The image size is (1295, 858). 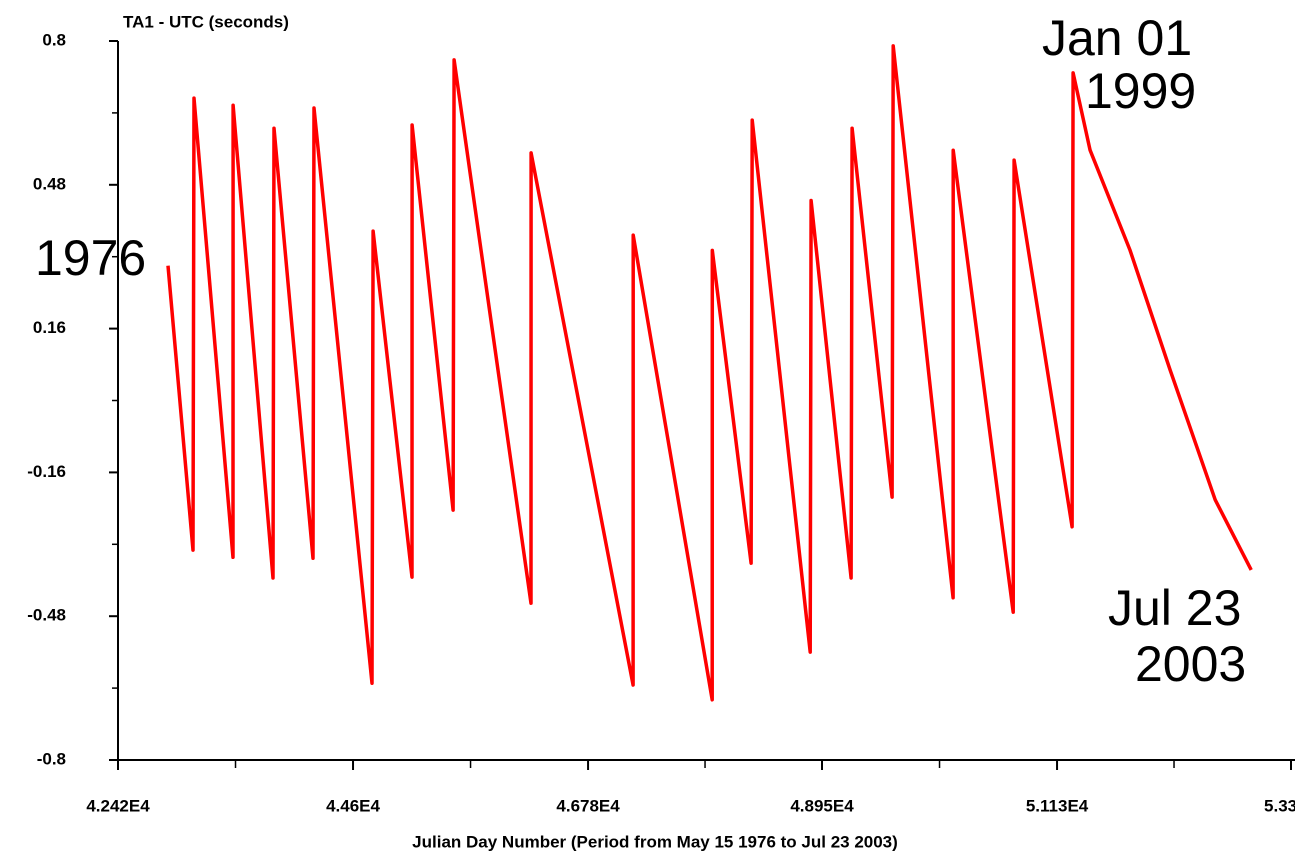 I want to click on x-tick-label: 4.678E4, so click(x=588, y=805).